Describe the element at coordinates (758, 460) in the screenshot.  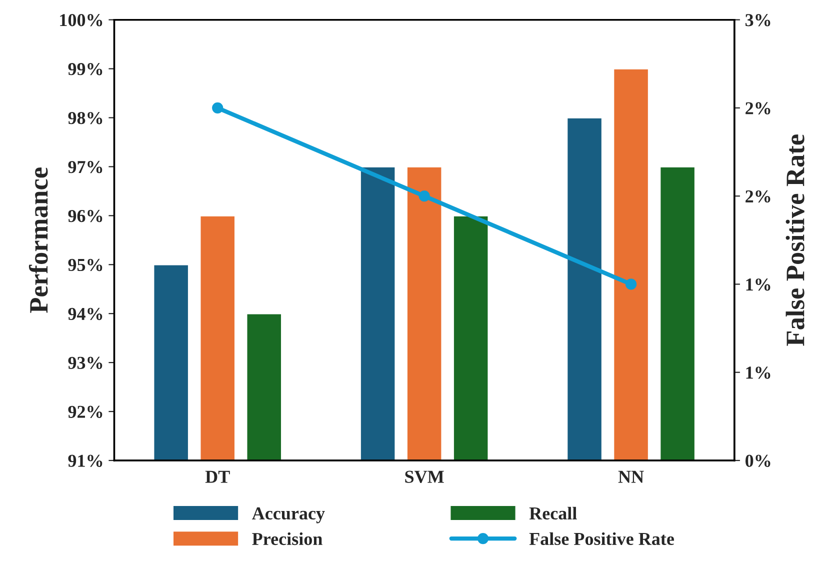
I see `y2-tick-label: 0%` at that location.